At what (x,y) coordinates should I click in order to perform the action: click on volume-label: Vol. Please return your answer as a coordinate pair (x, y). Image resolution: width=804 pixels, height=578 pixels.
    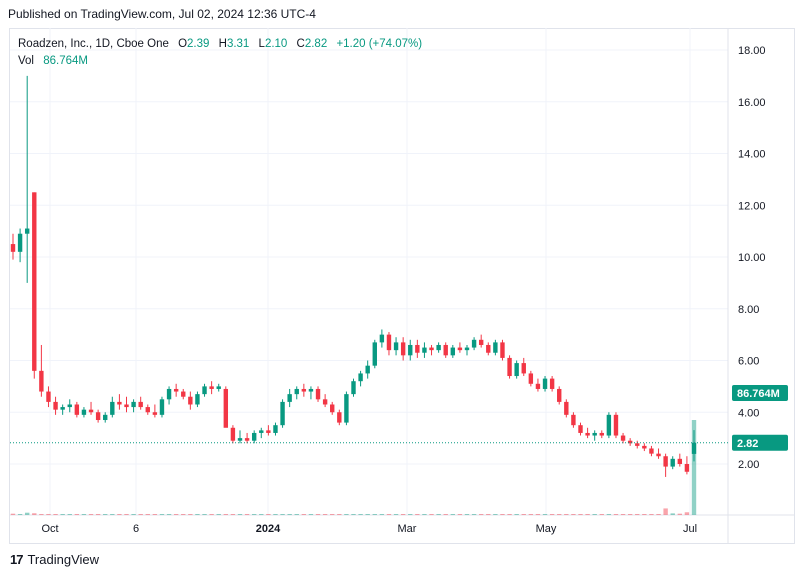
    Looking at the image, I should click on (26, 61).